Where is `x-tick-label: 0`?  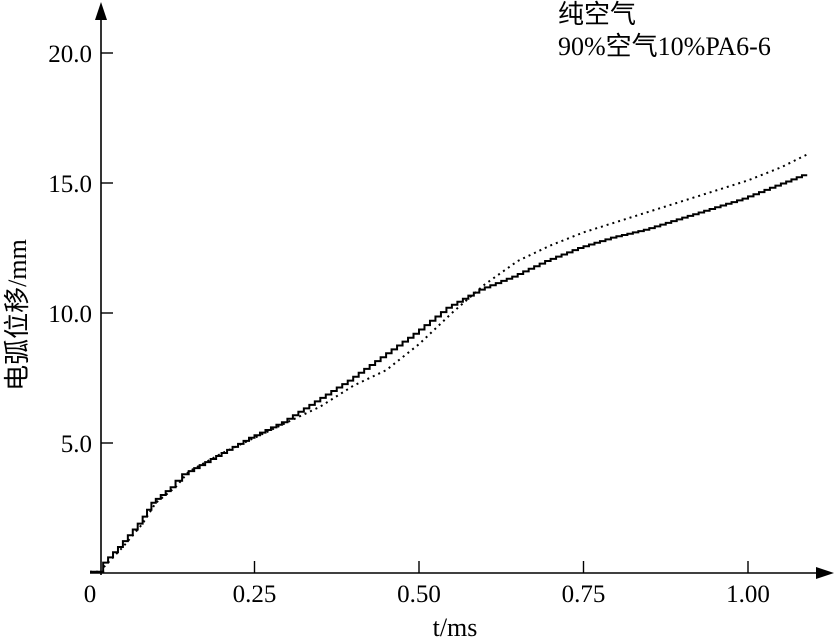 x-tick-label: 0 is located at coordinates (90, 594).